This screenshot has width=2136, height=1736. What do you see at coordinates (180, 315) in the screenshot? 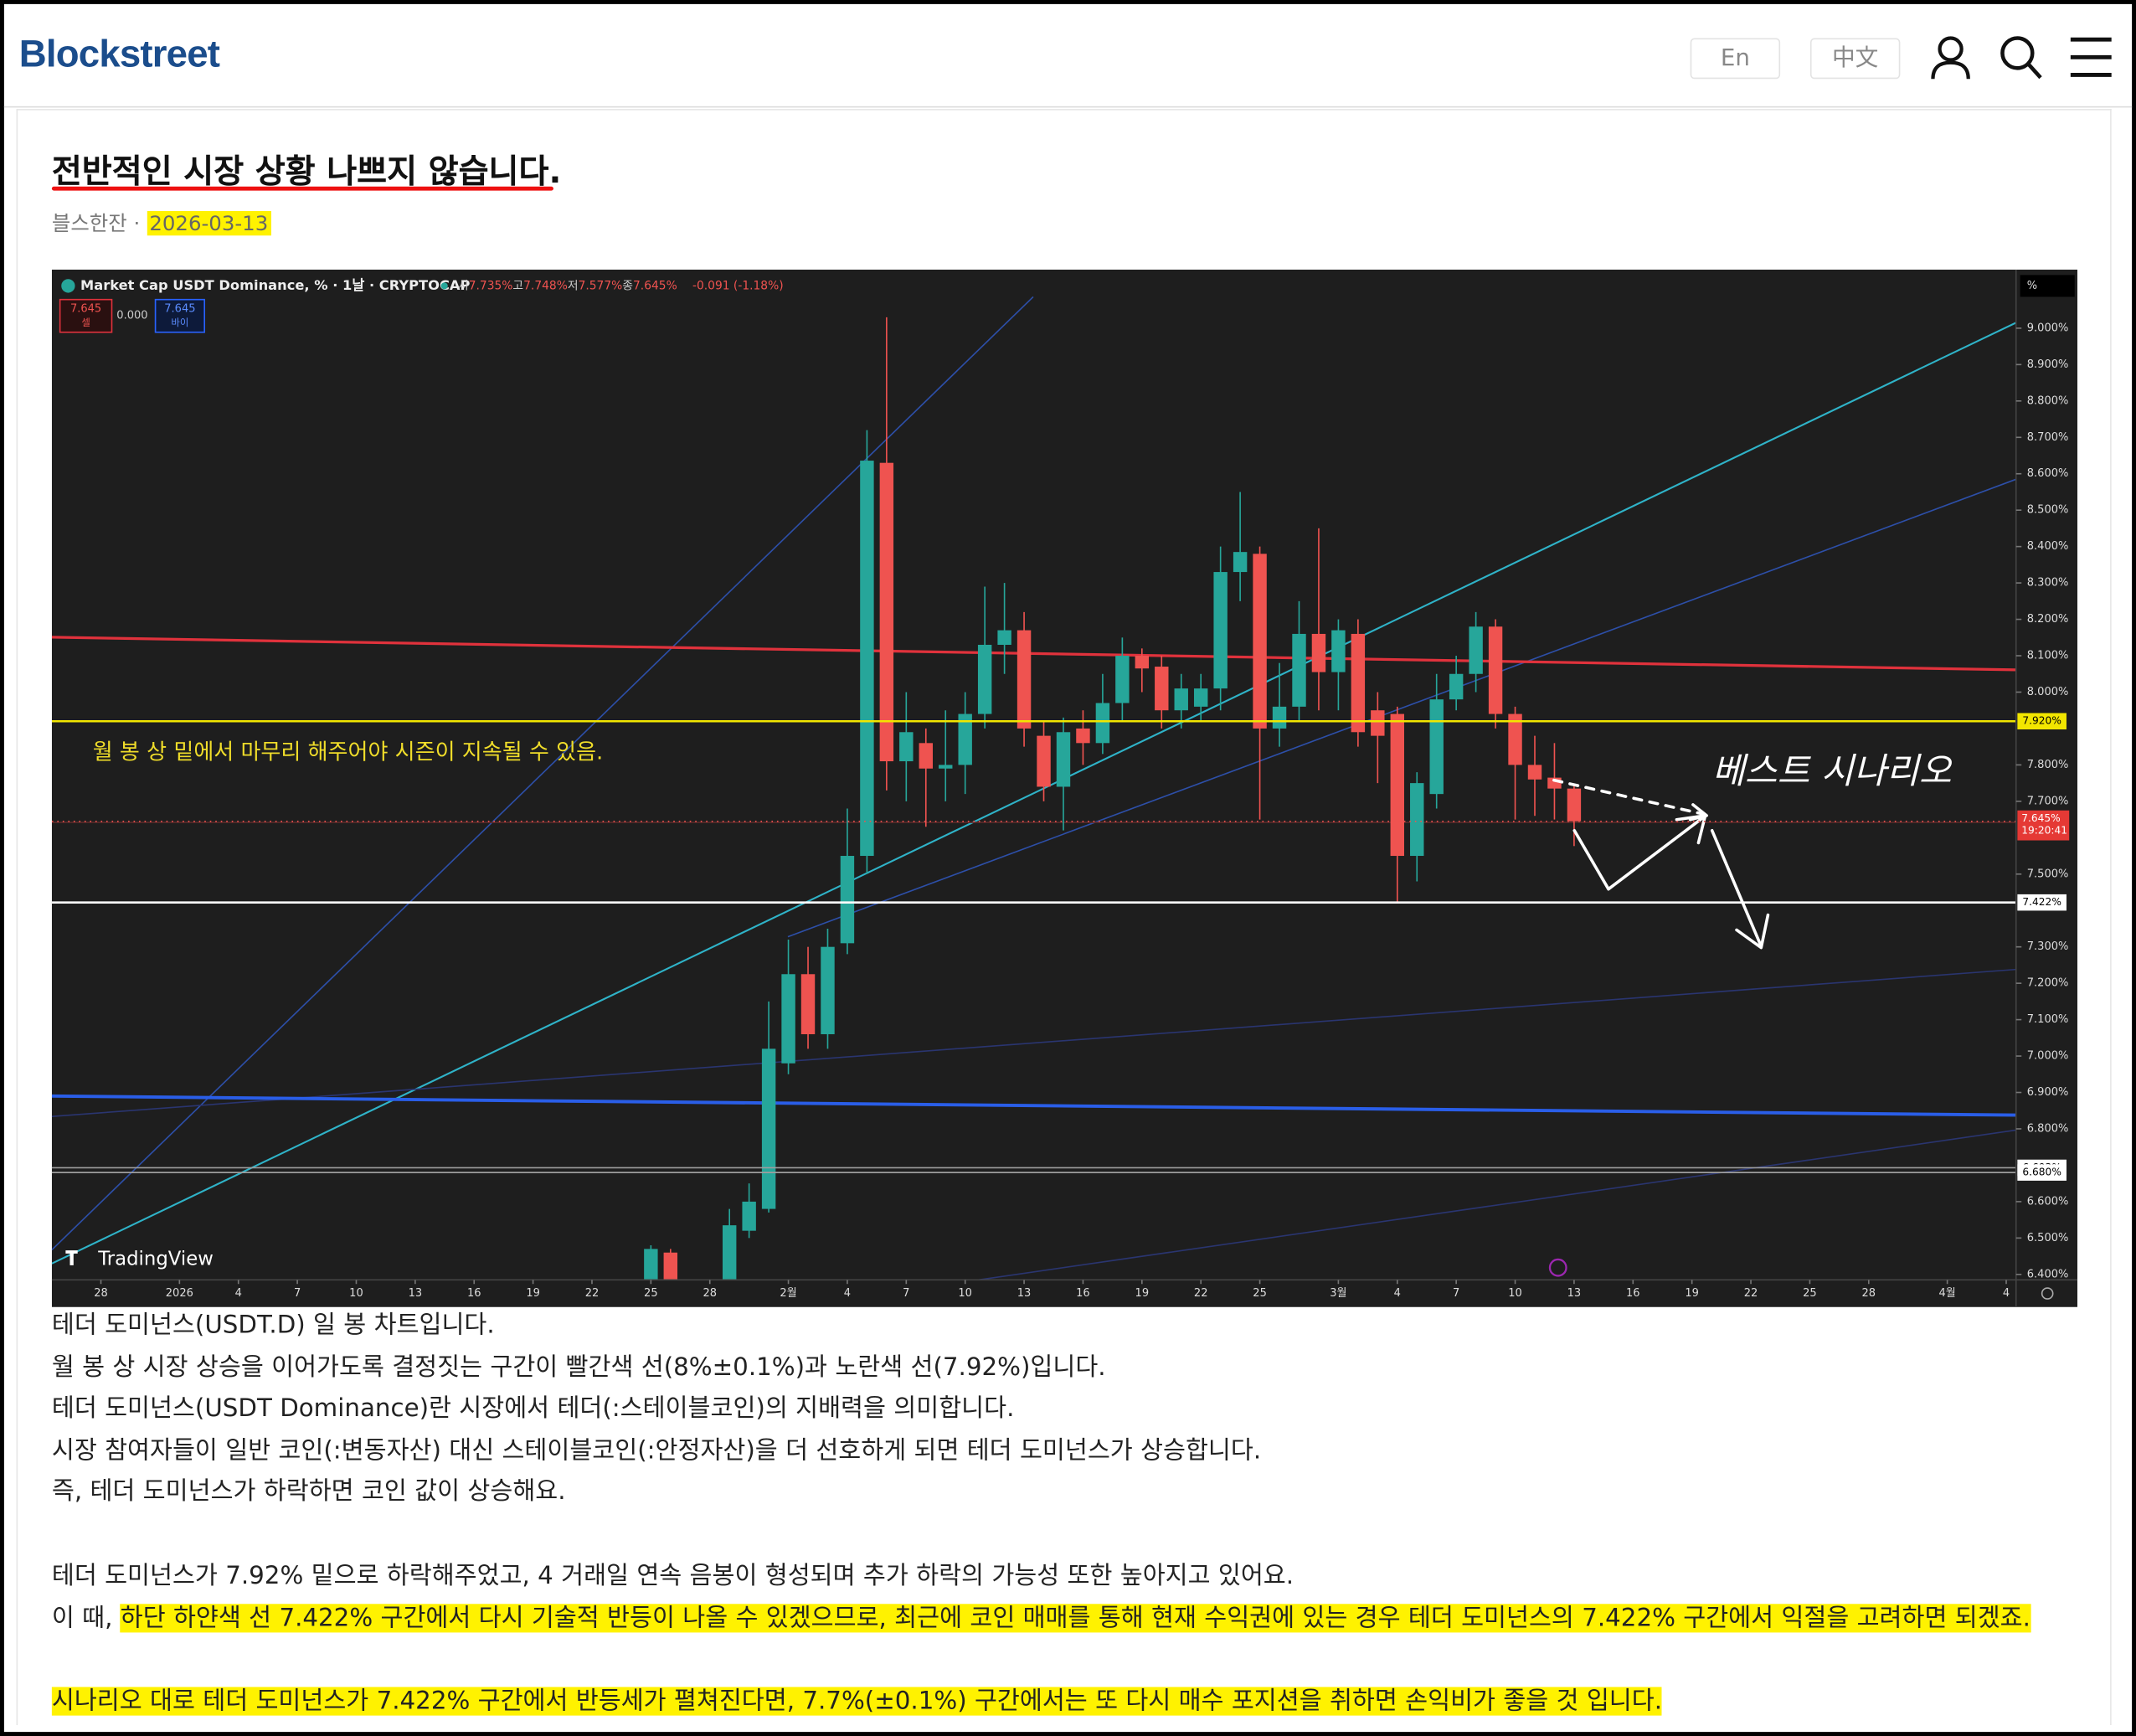
I see `buy-button` at bounding box center [180, 315].